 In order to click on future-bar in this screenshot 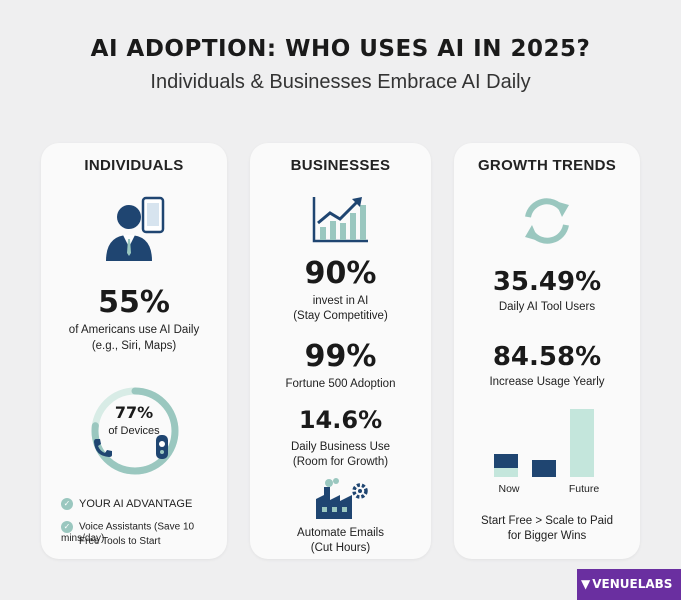, I will do `click(582, 443)`.